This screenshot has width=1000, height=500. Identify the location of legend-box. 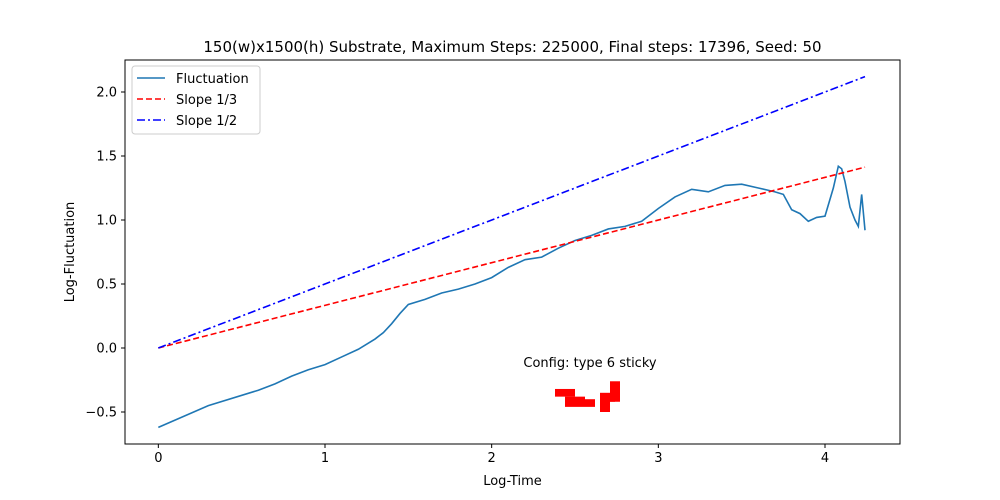
(196, 100).